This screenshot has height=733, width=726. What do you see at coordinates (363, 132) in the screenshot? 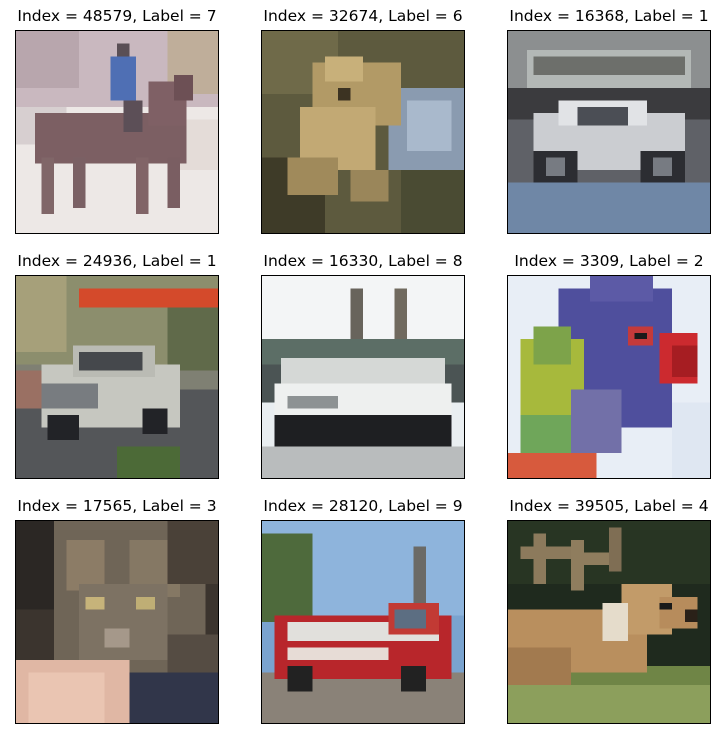
I see `panel-image-frog` at bounding box center [363, 132].